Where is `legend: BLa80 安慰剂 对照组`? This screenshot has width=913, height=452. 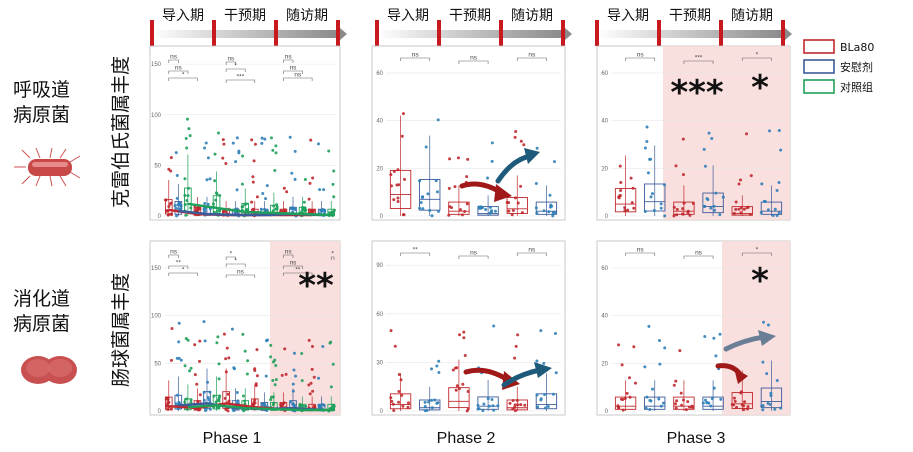 legend: BLa80 安慰剂 对照组 is located at coordinates (838, 66).